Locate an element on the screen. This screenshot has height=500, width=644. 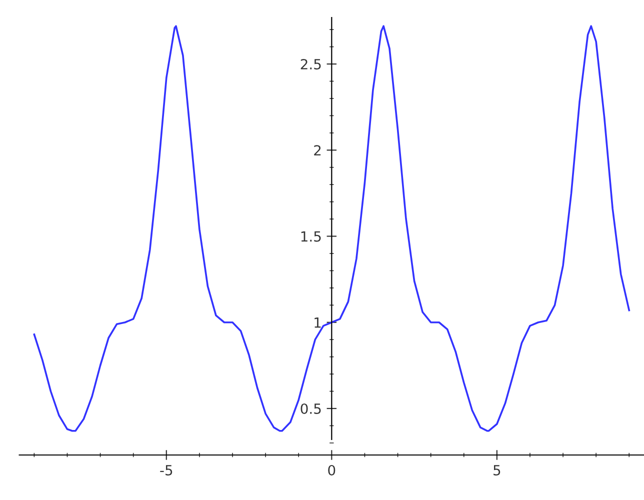
y-tick-label: 1 is located at coordinates (317, 323).